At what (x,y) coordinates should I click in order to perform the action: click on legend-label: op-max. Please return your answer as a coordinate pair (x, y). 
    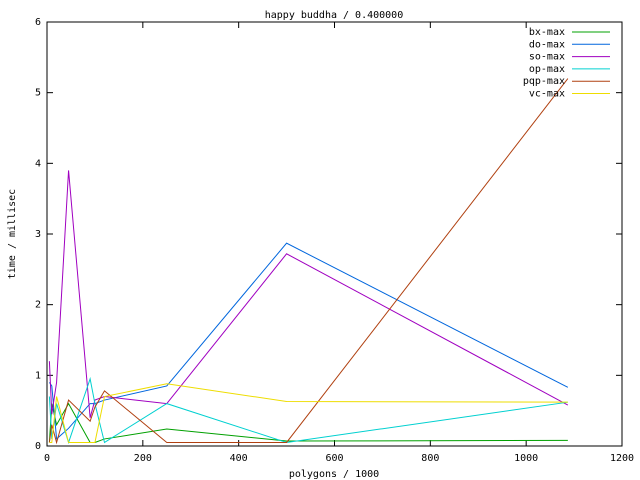
    Looking at the image, I should click on (547, 69).